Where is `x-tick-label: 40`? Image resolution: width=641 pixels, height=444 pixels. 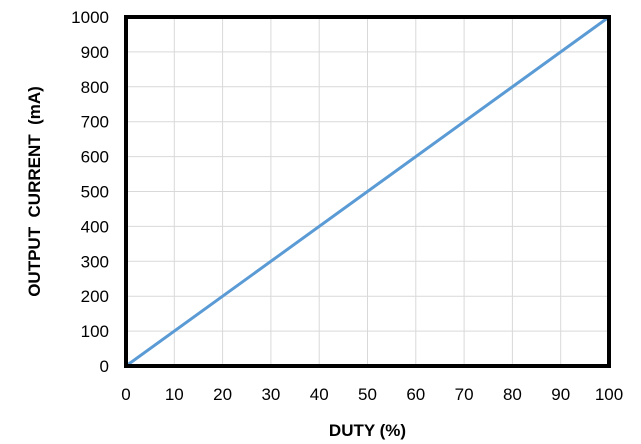 x-tick-label: 40 is located at coordinates (319, 394).